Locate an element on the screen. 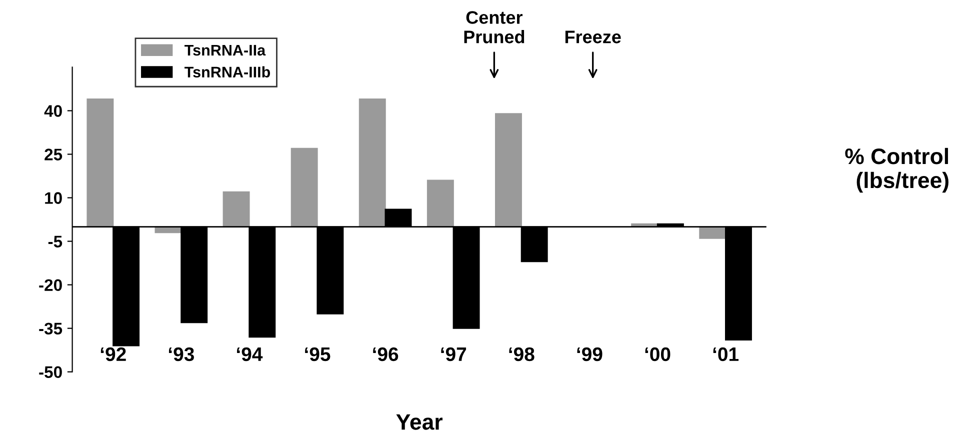  x-tick-label: ‘01 is located at coordinates (726, 354).